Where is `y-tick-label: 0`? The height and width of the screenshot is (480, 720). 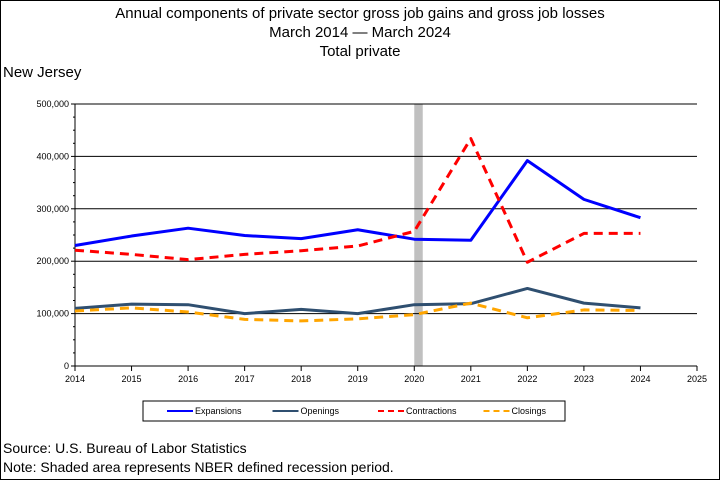
y-tick-label: 0 is located at coordinates (66, 366).